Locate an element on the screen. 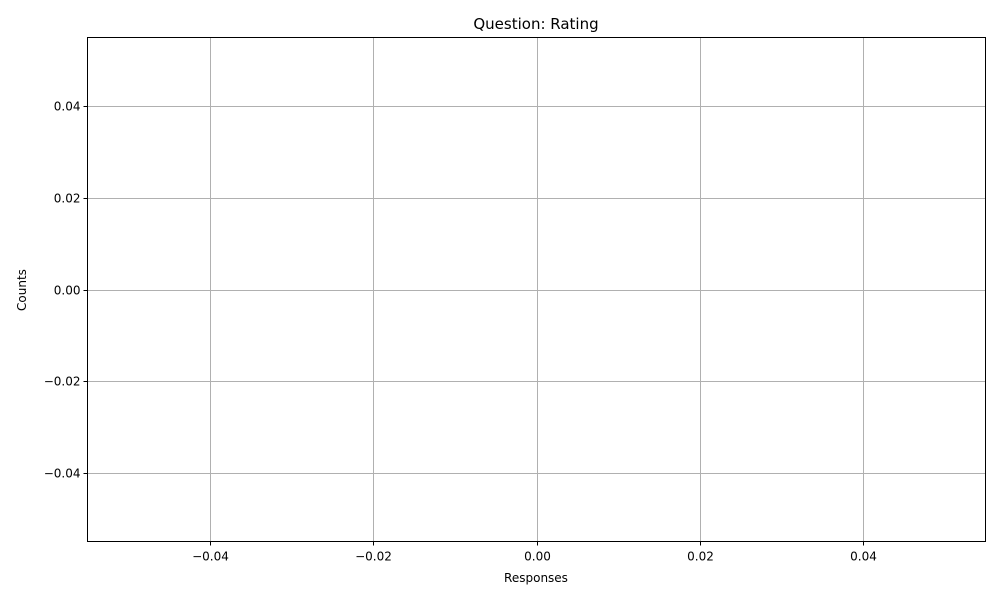 Image resolution: width=1000 pixels, height=600 pixels. x-tick-label: 0.00 is located at coordinates (537, 557).